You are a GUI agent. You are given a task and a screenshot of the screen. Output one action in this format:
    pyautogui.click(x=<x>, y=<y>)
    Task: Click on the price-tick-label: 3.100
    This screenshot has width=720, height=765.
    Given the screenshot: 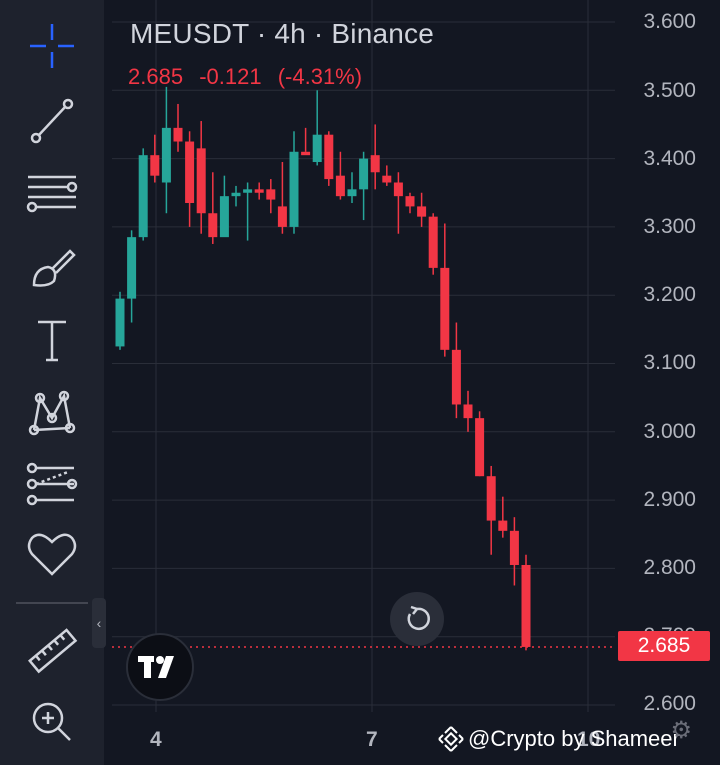 What is the action you would take?
    pyautogui.click(x=669, y=362)
    